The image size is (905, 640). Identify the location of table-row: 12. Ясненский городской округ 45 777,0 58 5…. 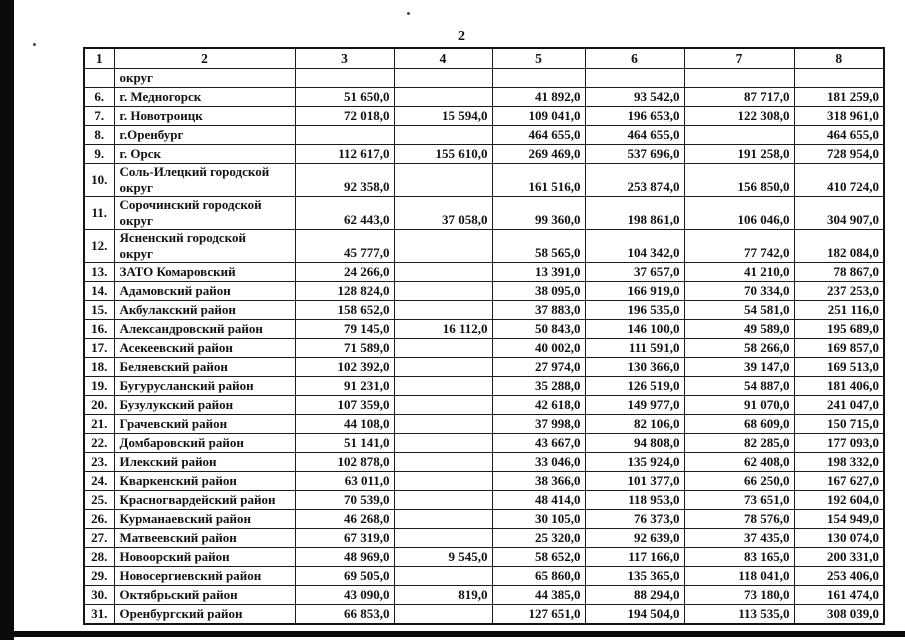
(484, 246).